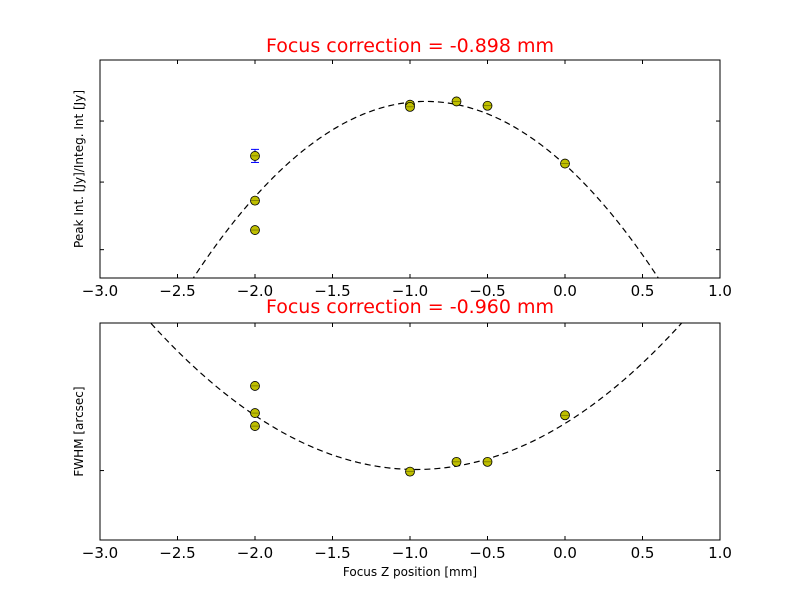  I want to click on y-axis-label: Peak Int. [Jy]/Integ. Int [Jy], so click(79, 169).